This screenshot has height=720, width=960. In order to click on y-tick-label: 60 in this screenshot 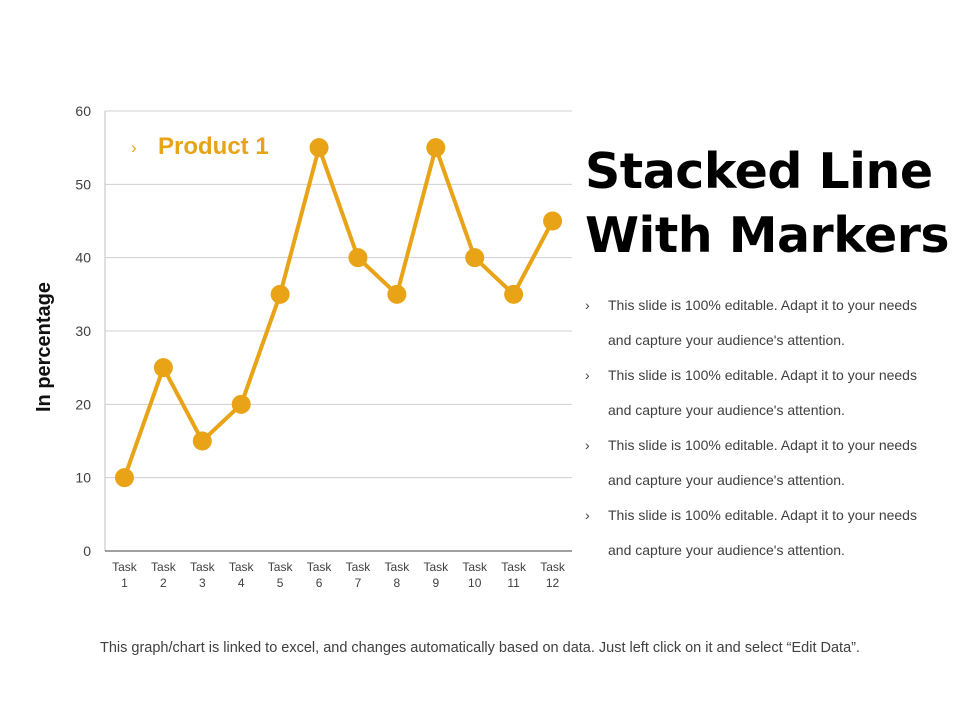, I will do `click(83, 111)`.